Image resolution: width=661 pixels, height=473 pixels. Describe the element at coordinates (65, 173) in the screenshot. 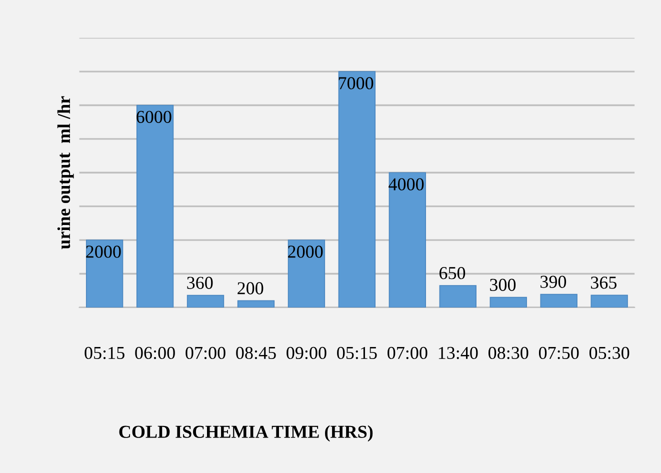

I see `y-axis-title: urine output ml /hr` at that location.